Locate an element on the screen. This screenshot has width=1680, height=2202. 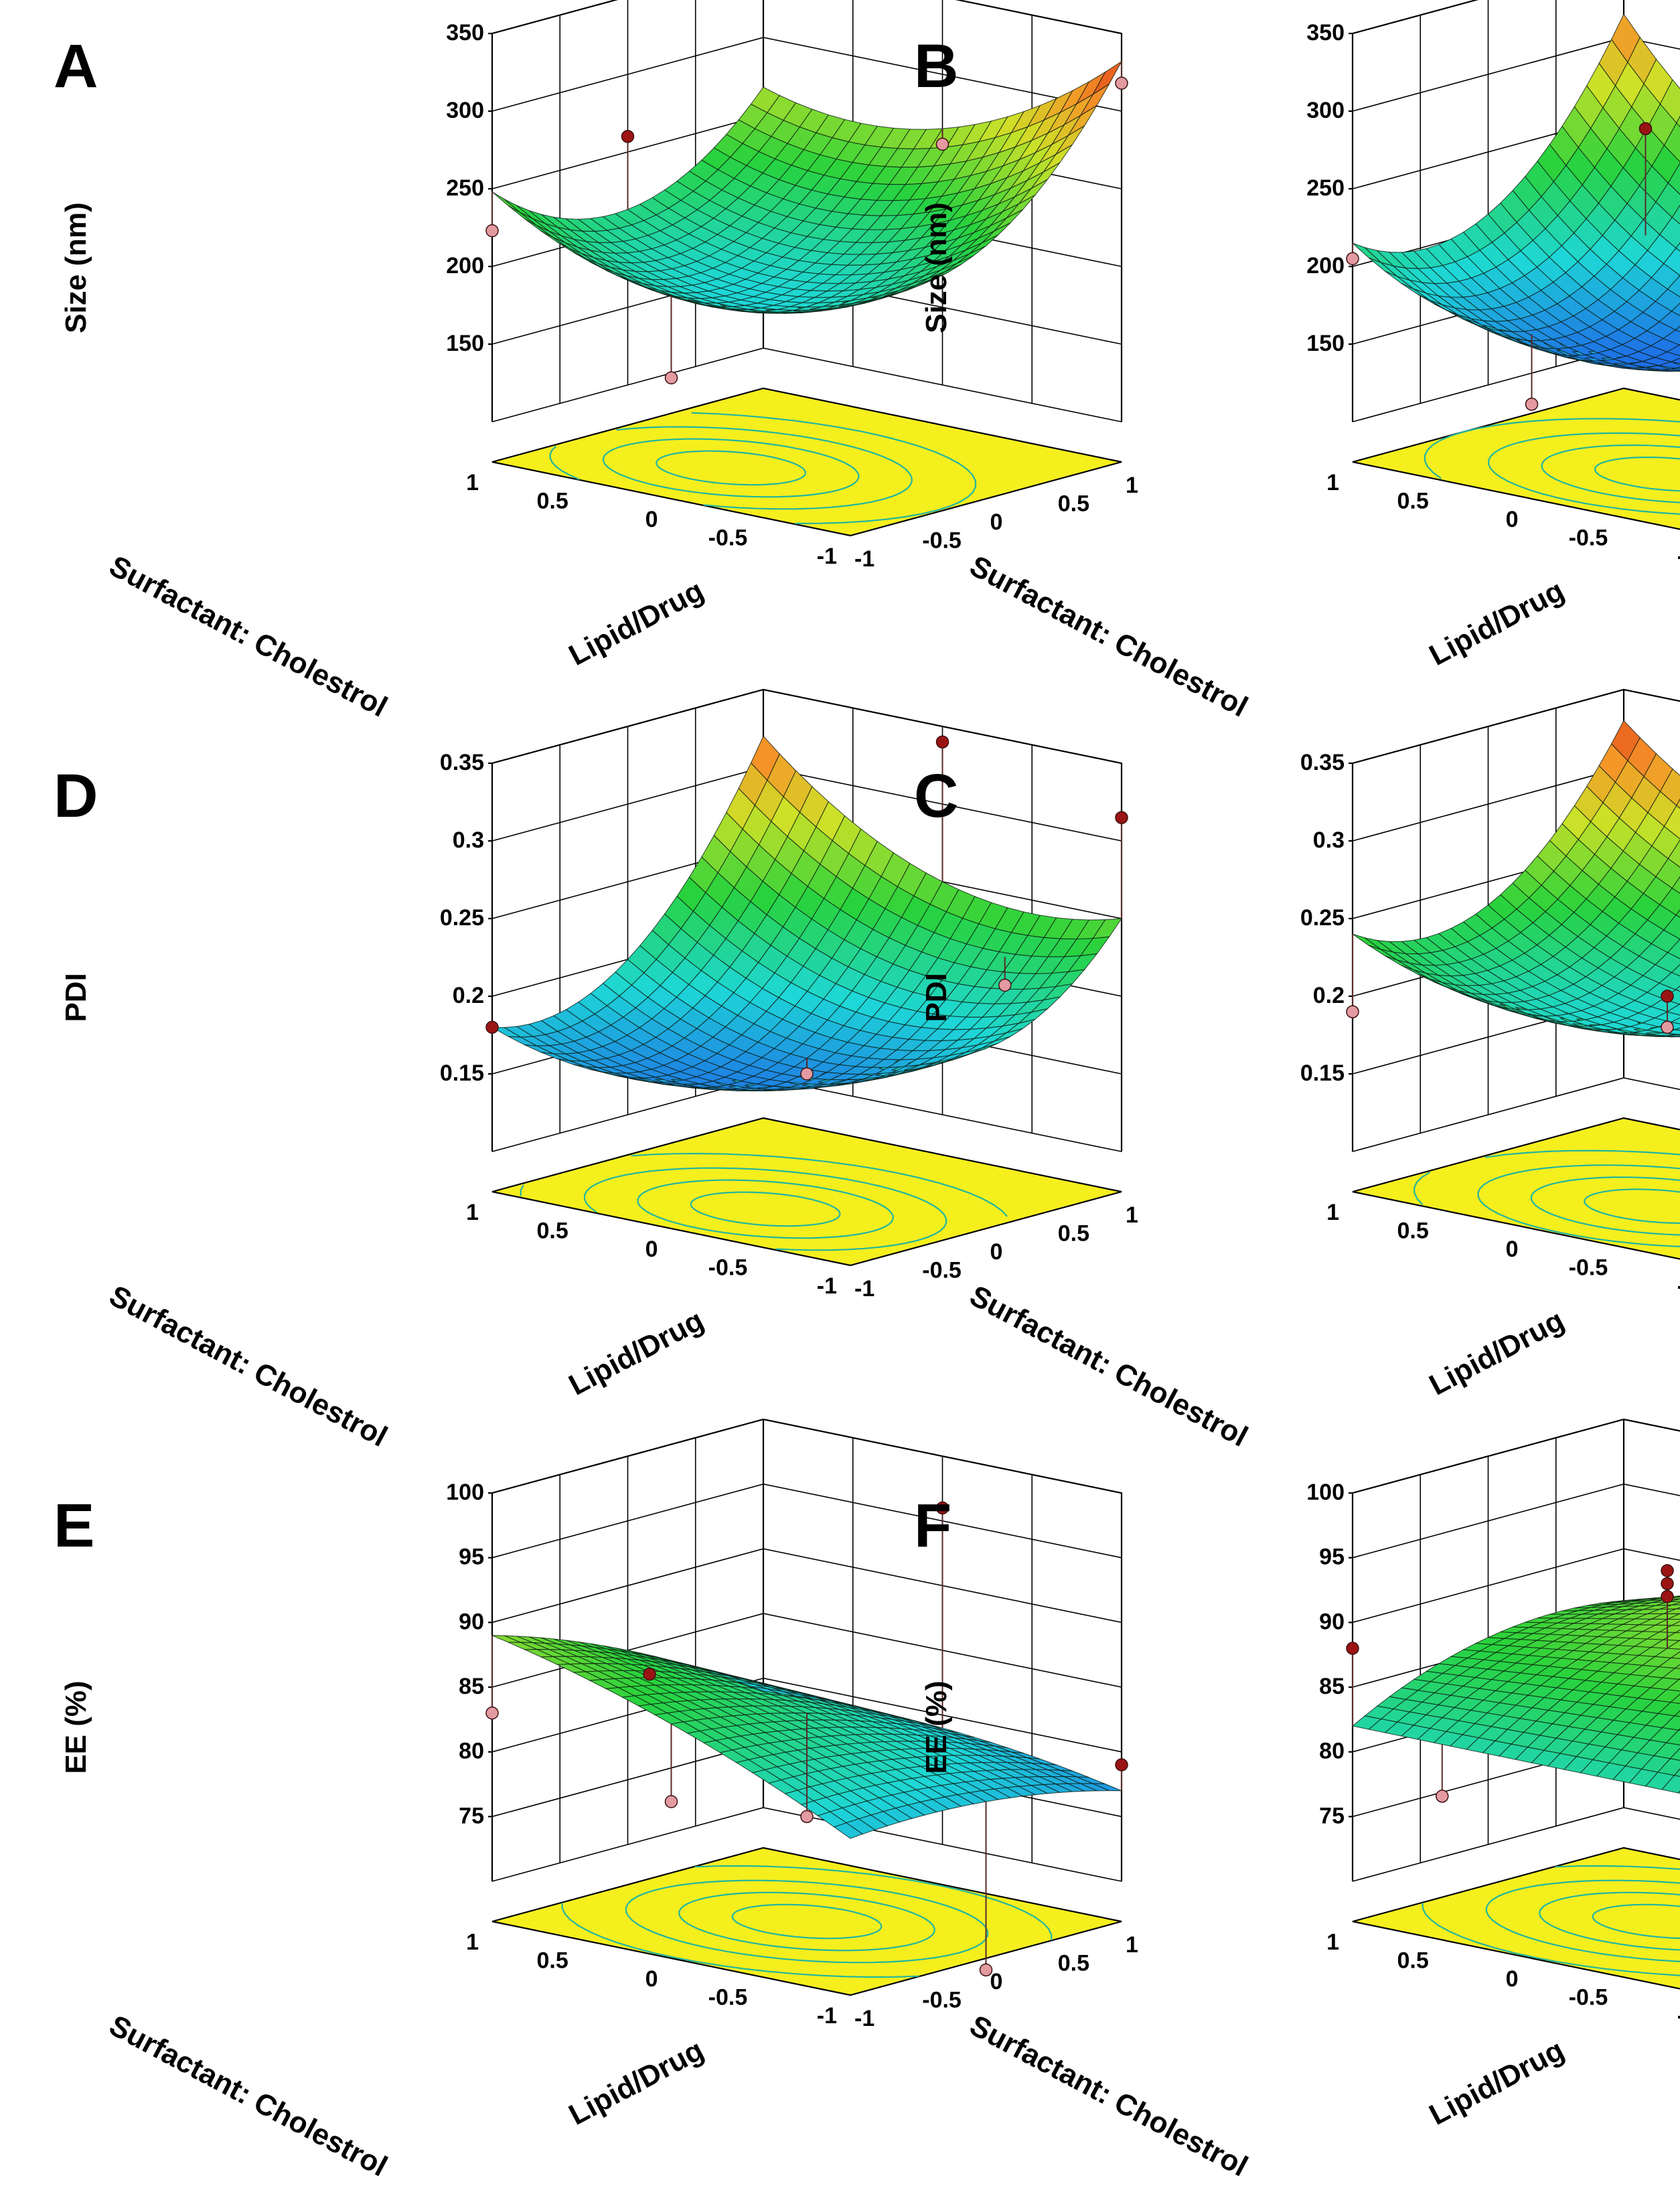
z-tick-label: 200 is located at coordinates (1325, 266).